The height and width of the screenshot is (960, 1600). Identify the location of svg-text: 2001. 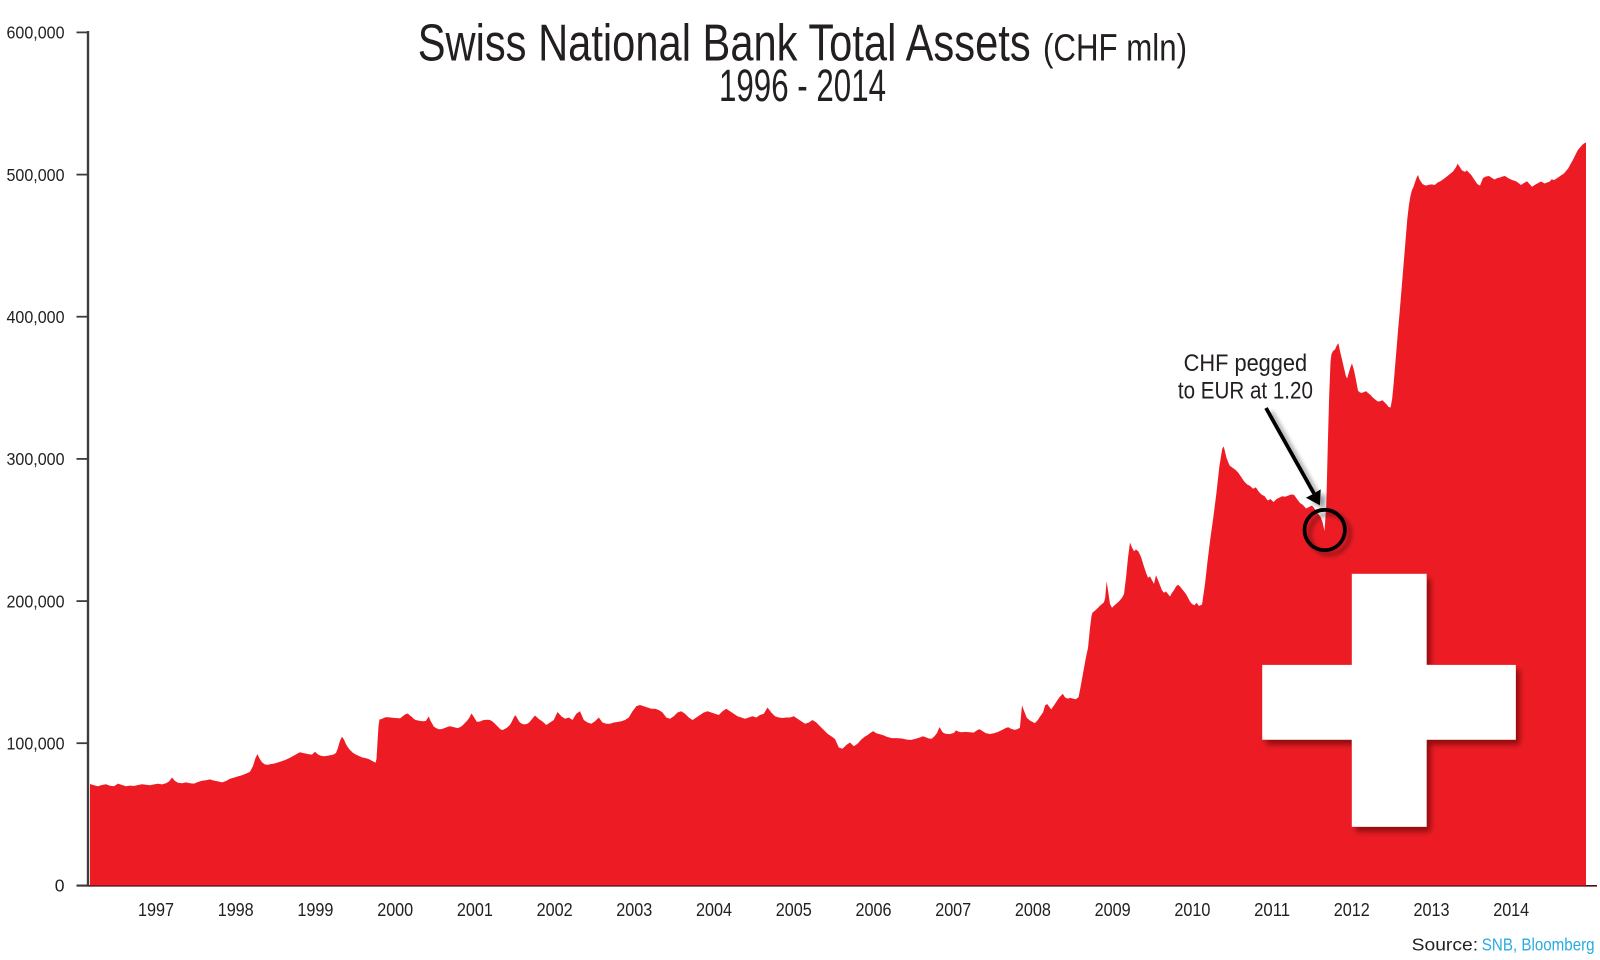
(475, 910).